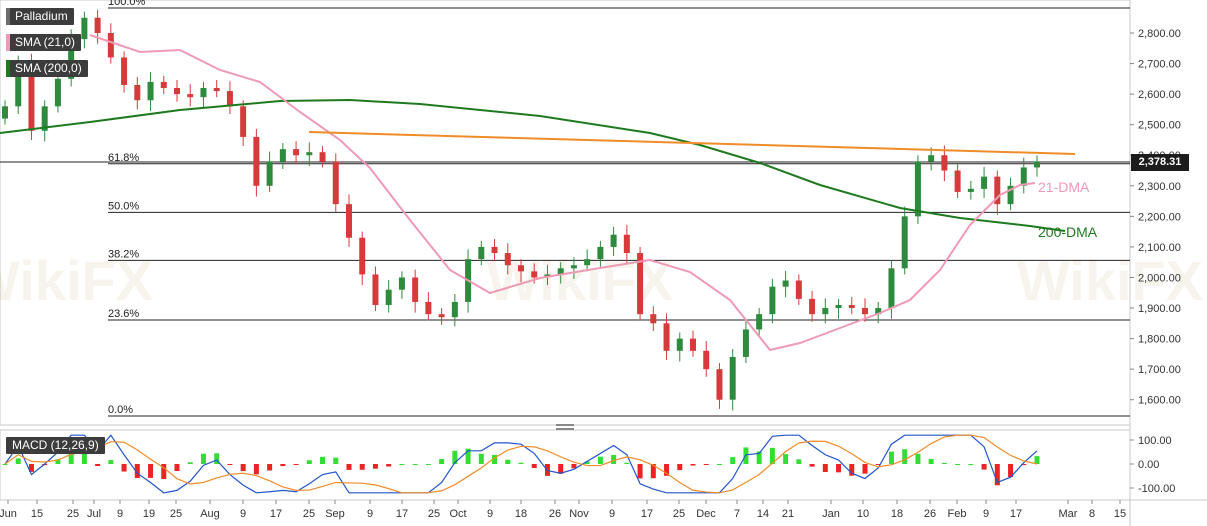  What do you see at coordinates (8, 68) in the screenshot?
I see `legend-swatch-sma200` at bounding box center [8, 68].